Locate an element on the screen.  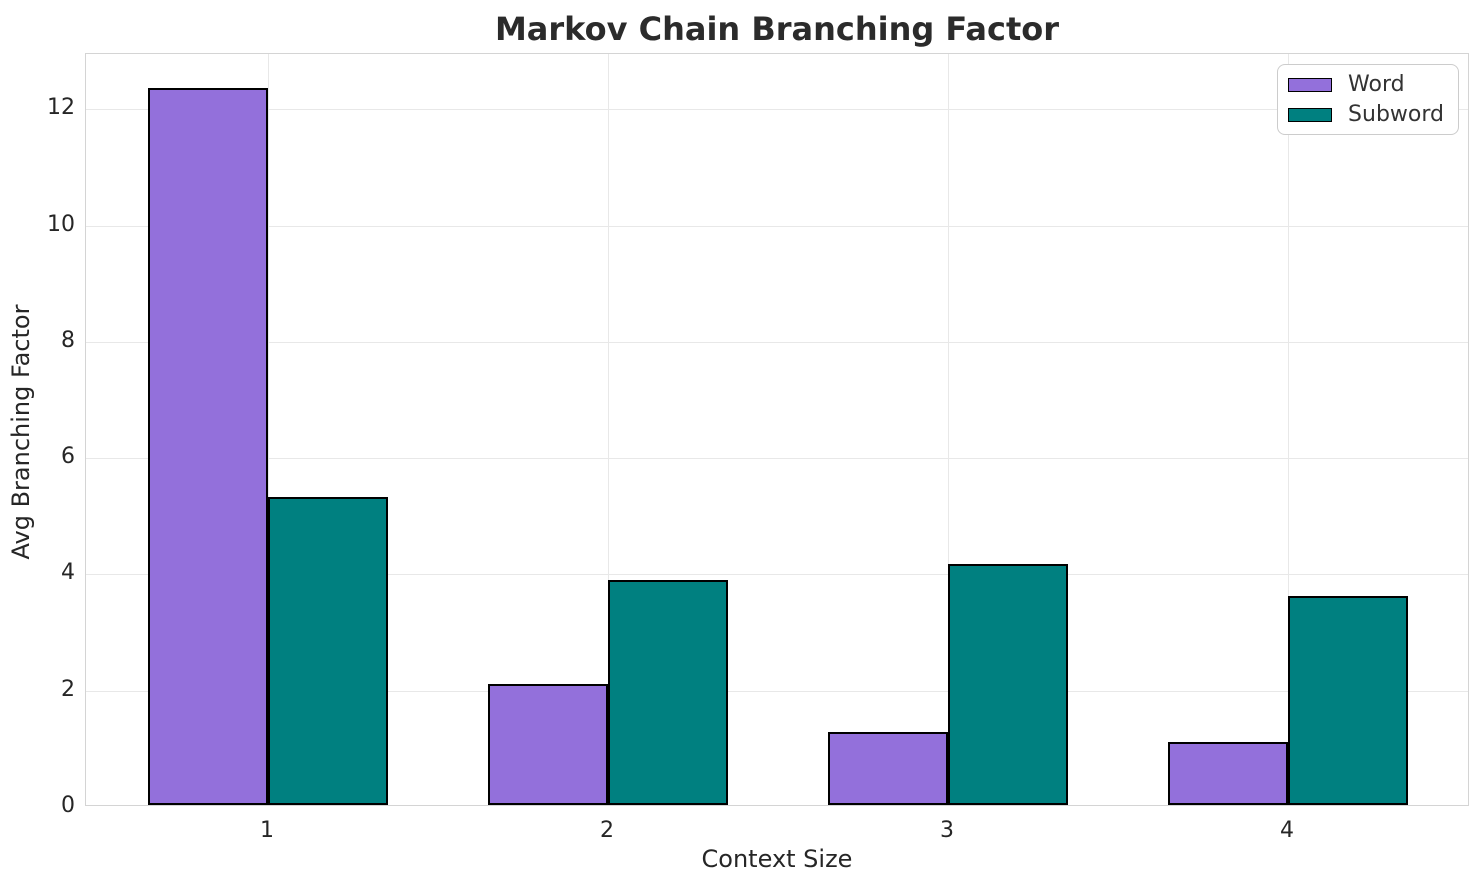
x-tick-label: 4 is located at coordinates (1287, 830).